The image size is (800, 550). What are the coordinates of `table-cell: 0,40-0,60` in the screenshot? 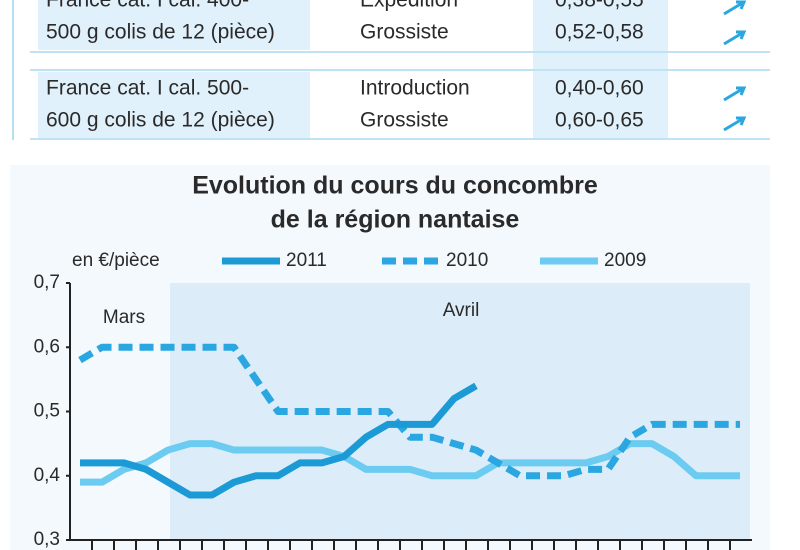 It's located at (599, 88).